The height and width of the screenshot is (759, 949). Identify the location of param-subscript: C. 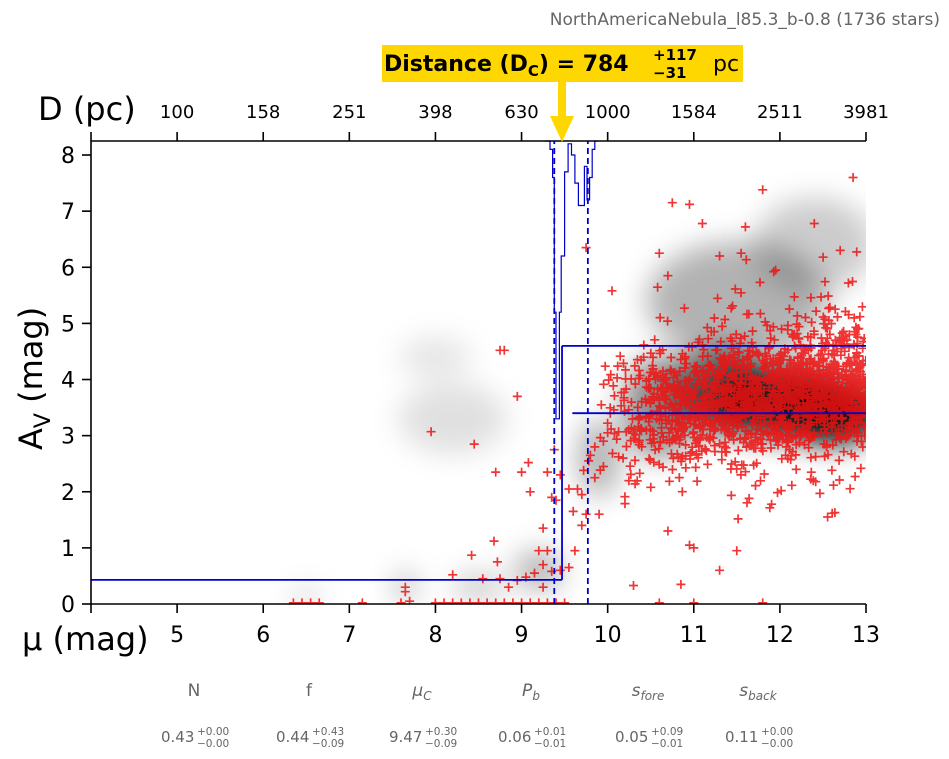
(427, 696).